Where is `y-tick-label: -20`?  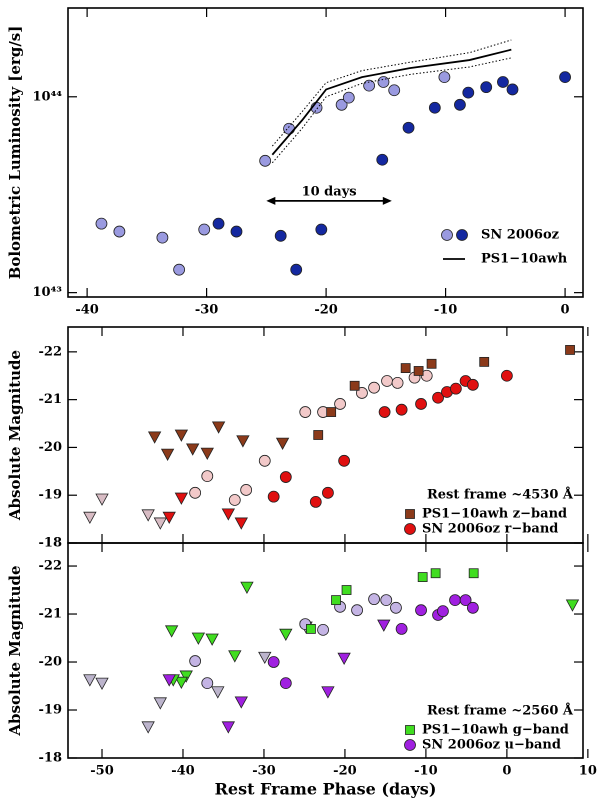 y-tick-label: -20 is located at coordinates (51, 662).